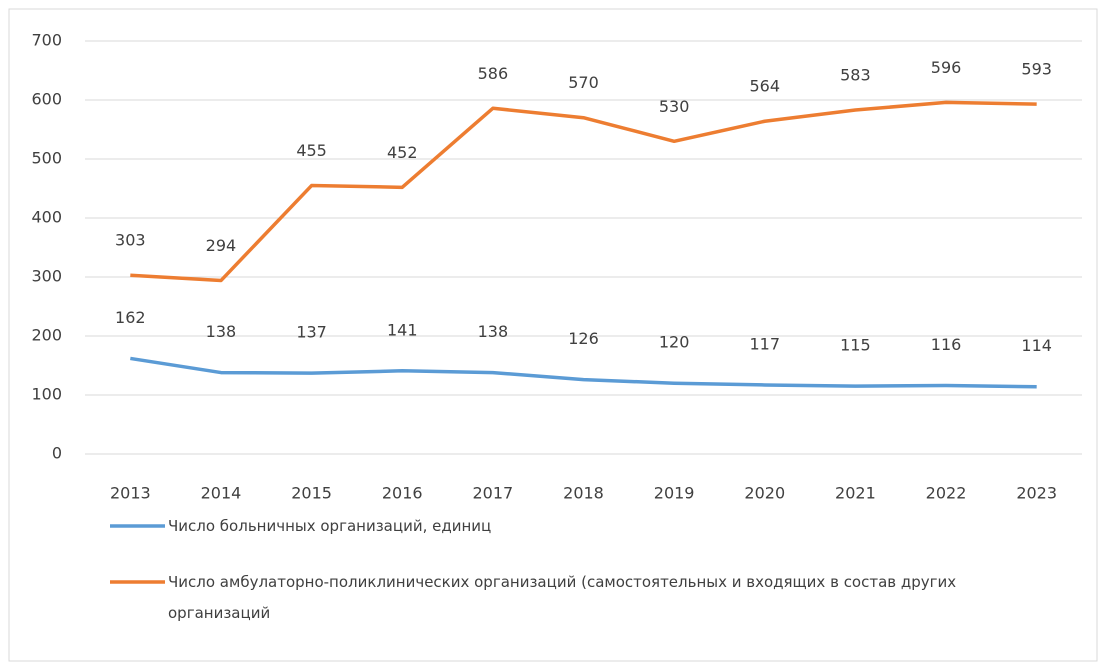 This screenshot has height=670, width=1106. I want to click on data-label: 117, so click(764, 343).